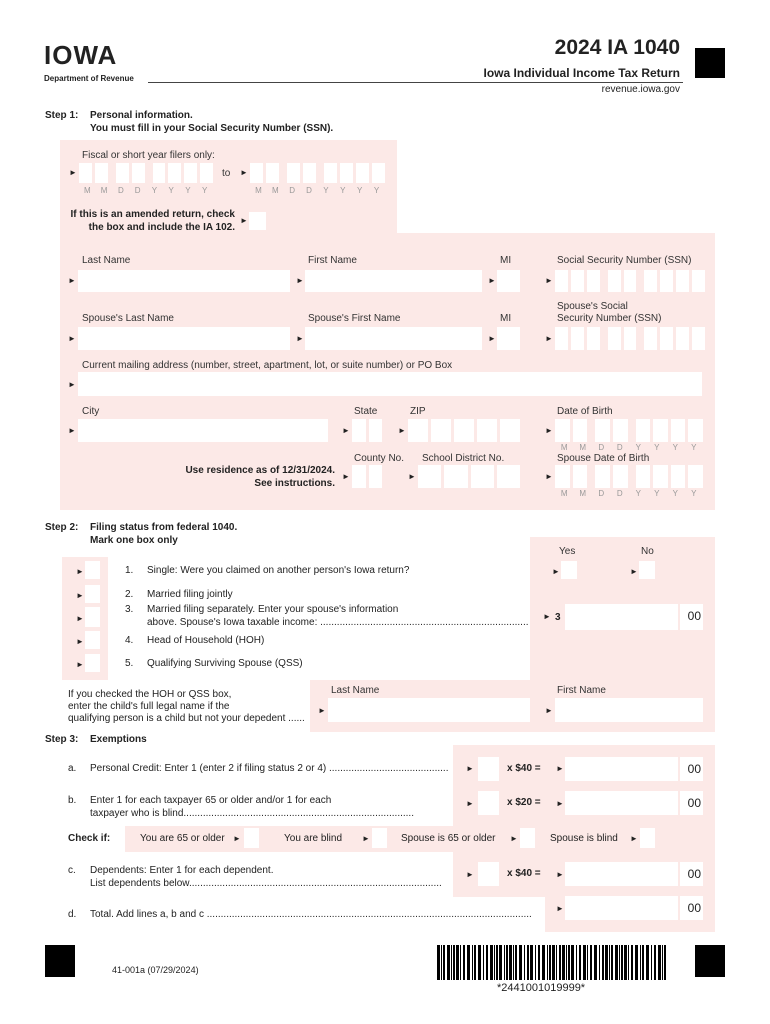 Image resolution: width=770 pixels, height=1024 pixels. Describe the element at coordinates (647, 570) in the screenshot. I see `claimed-no-checkbox` at that location.